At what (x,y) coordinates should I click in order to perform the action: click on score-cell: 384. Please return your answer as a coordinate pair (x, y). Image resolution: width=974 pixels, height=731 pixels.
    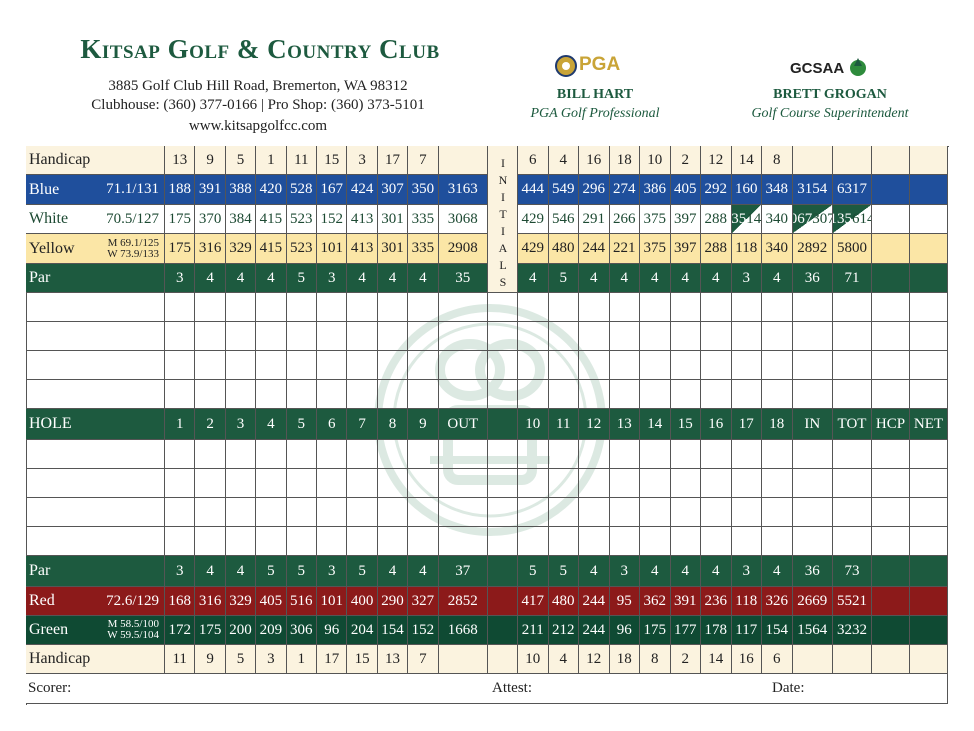
    Looking at the image, I should click on (241, 219).